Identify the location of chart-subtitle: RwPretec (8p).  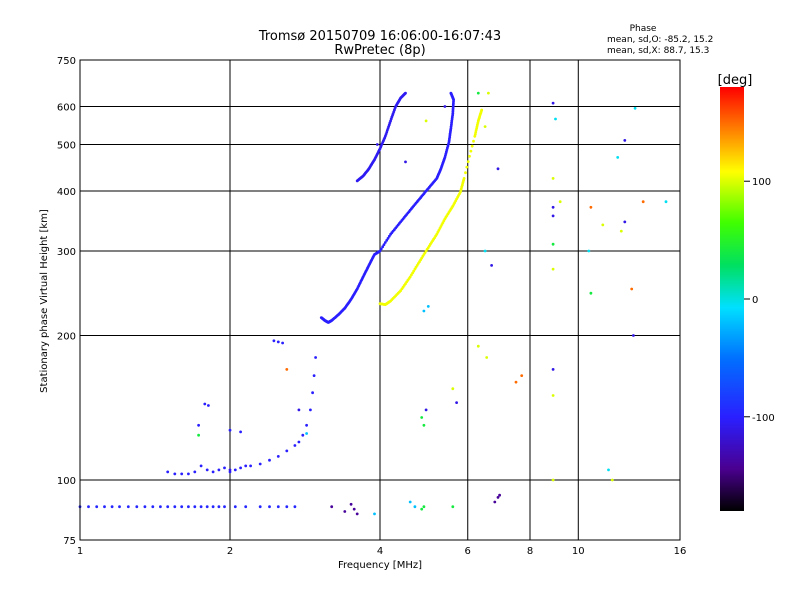
(379, 50).